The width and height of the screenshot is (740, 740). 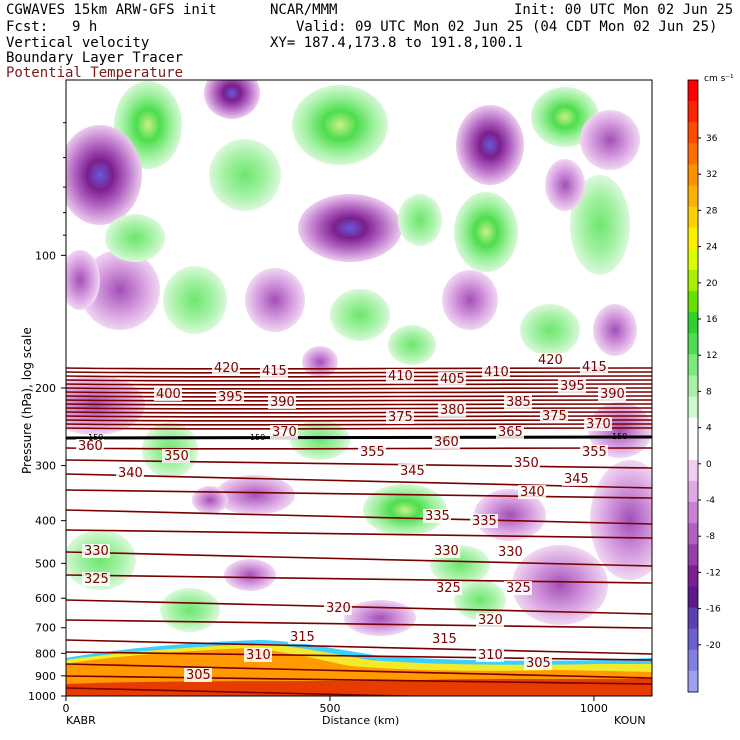 What do you see at coordinates (712, 248) in the screenshot?
I see `colorbar-label: 24` at bounding box center [712, 248].